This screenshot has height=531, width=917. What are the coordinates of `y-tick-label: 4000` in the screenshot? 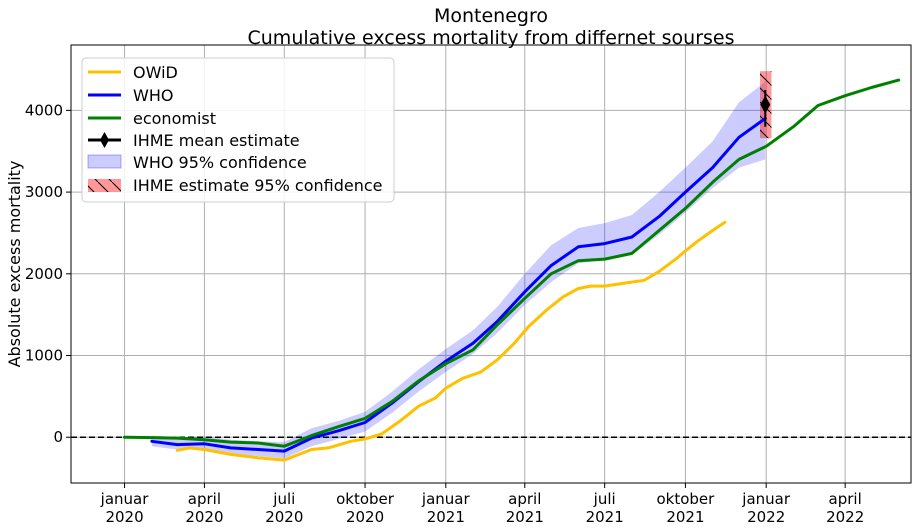 It's located at (44, 110).